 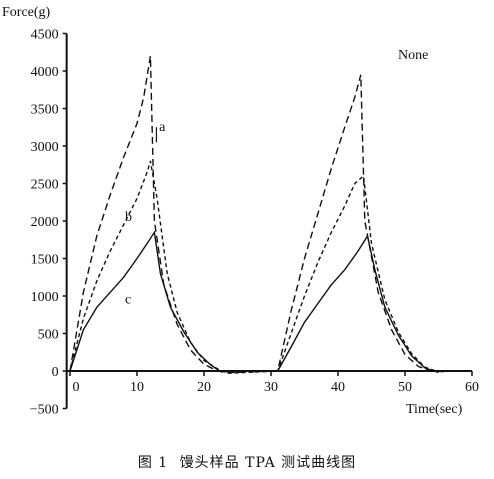 What do you see at coordinates (472, 387) in the screenshot?
I see `x-tick-label: 60` at bounding box center [472, 387].